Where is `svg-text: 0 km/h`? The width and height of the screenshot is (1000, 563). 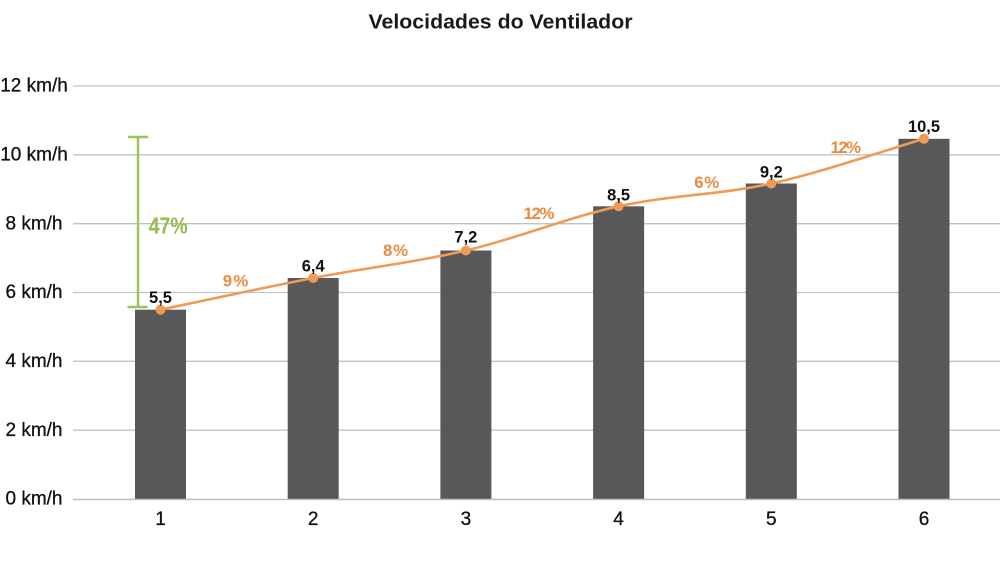
svg-text: 0 km/h is located at coordinates (33, 499).